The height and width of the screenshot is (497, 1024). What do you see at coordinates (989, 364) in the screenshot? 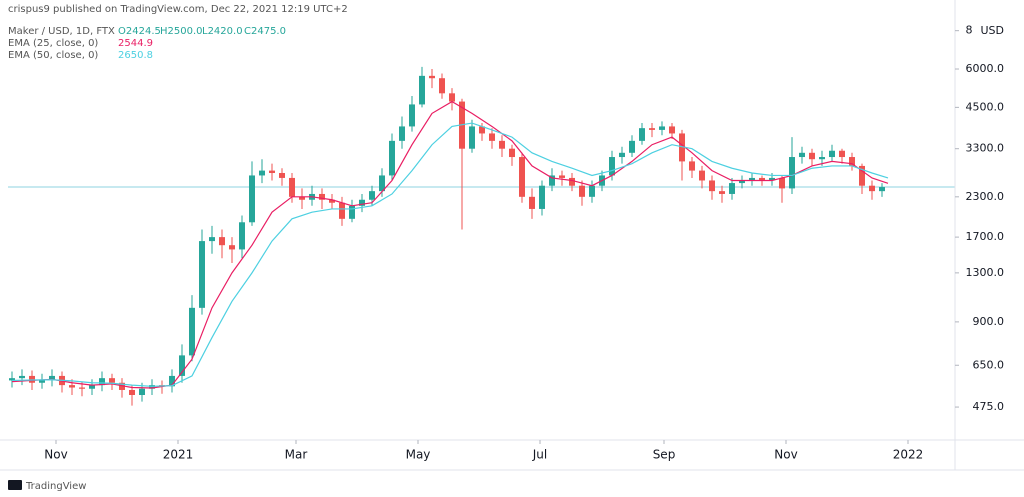
I see `y-tick-label: 650.0` at bounding box center [989, 364].